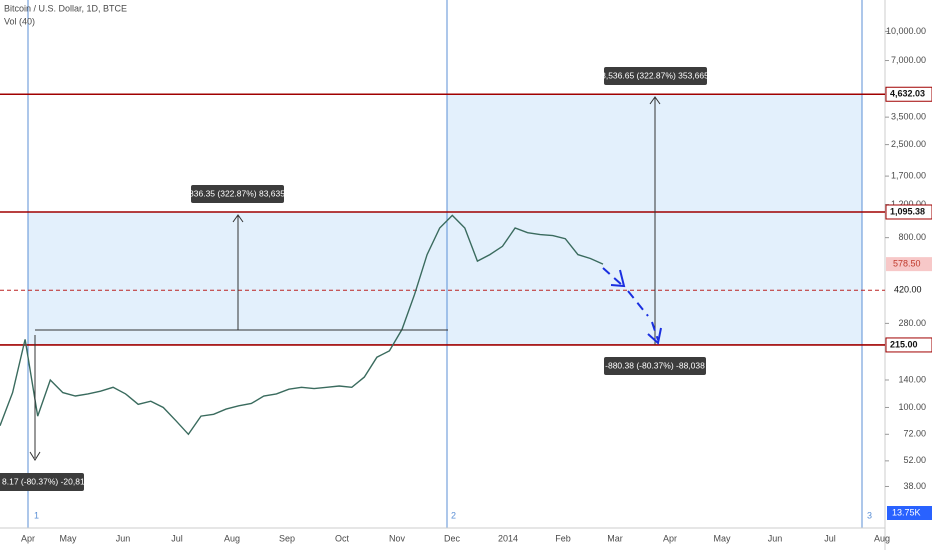  What do you see at coordinates (912, 407) in the screenshot?
I see `y-tick-label: 100.00` at bounding box center [912, 407].